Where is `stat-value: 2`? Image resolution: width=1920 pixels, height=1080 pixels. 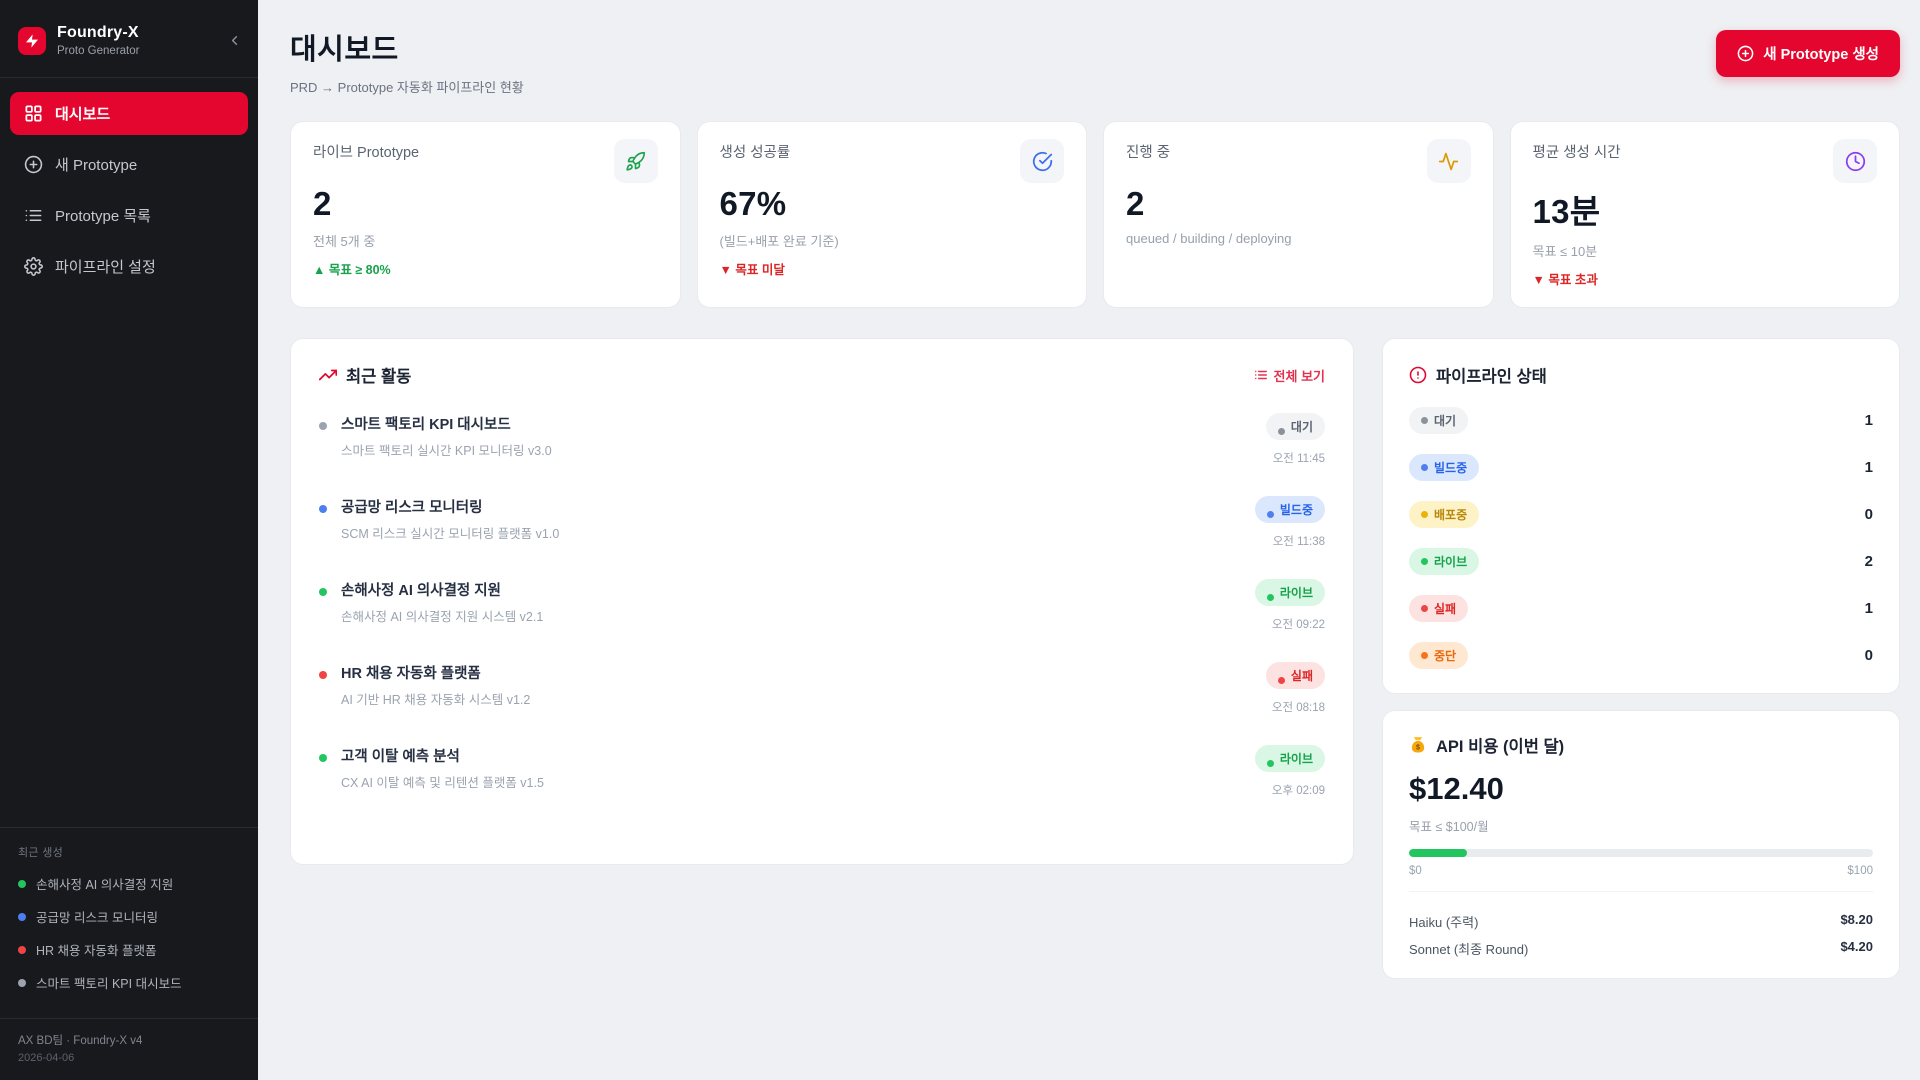
stat-value: 2 is located at coordinates (322, 203).